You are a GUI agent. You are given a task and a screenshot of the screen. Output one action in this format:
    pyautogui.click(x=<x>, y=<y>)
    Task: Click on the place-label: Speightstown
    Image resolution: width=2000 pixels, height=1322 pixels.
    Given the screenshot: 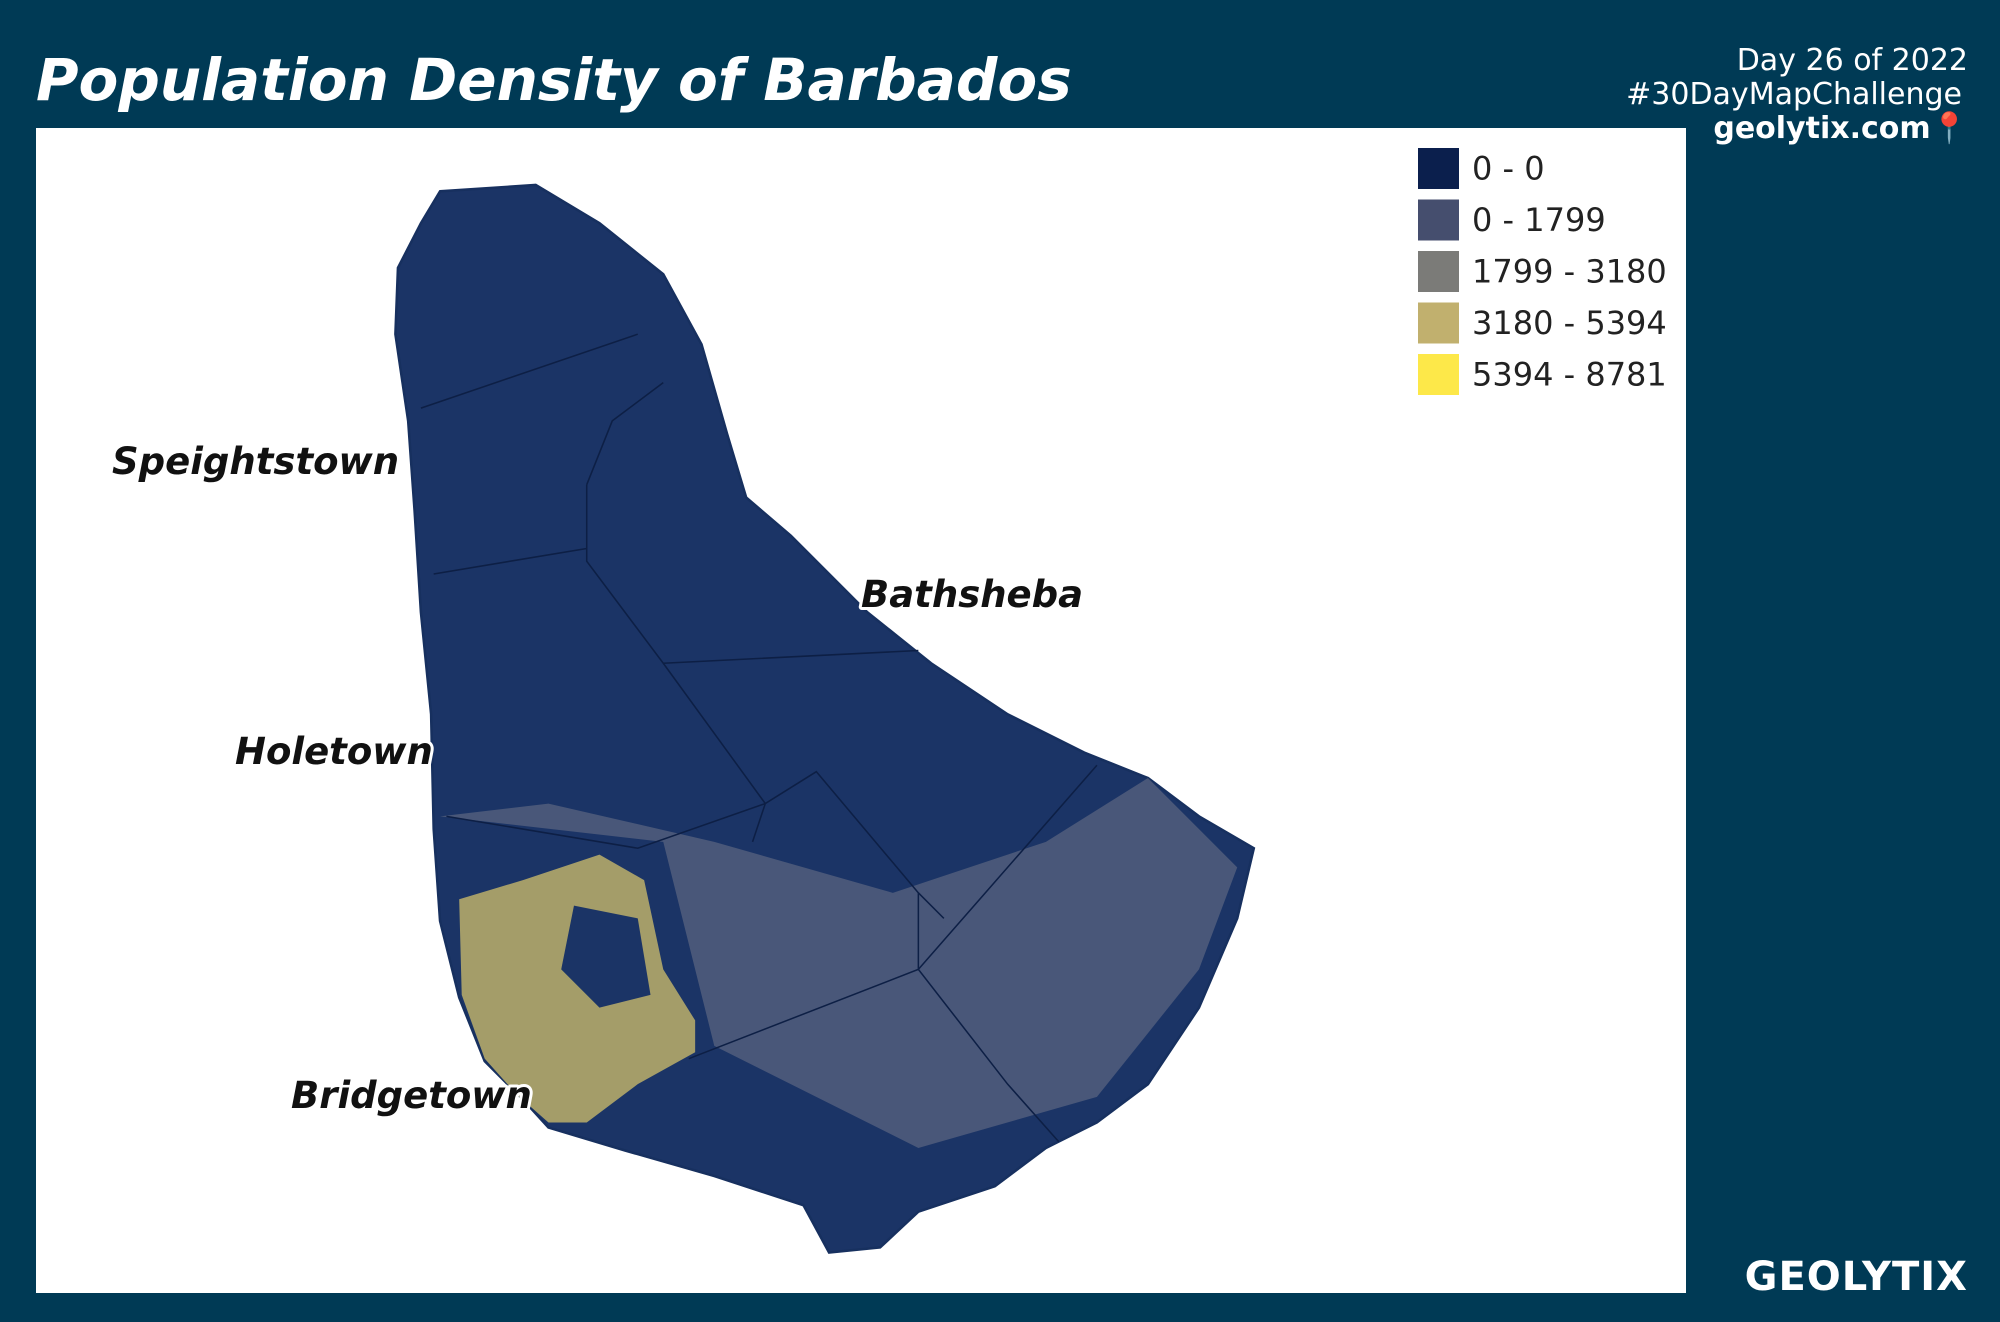 What is the action you would take?
    pyautogui.click(x=255, y=461)
    